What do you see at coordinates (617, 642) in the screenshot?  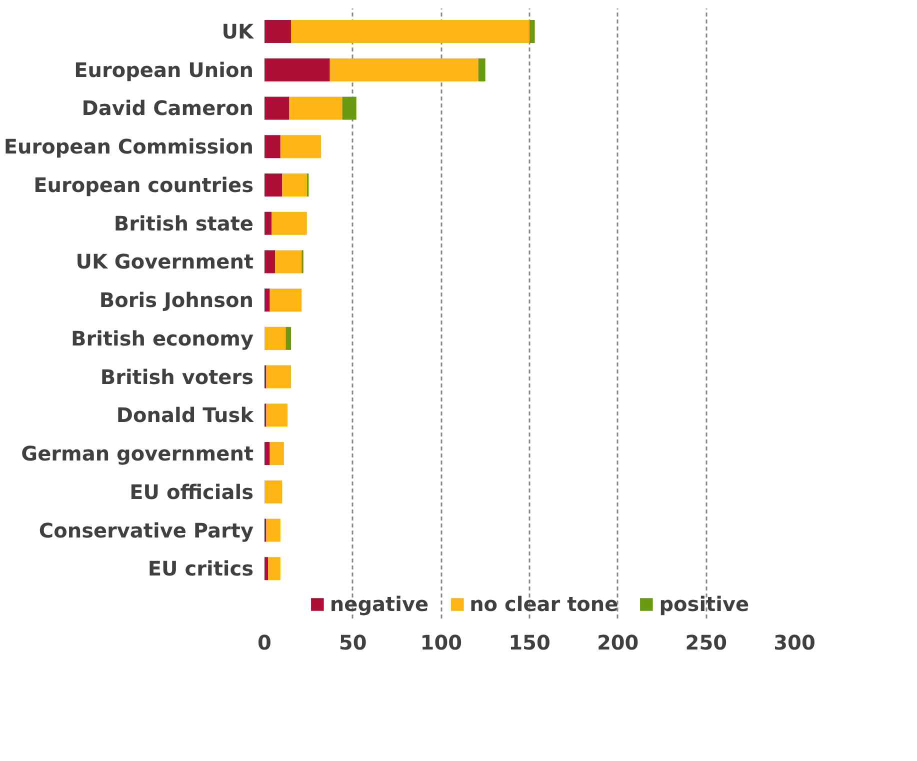 I see `x-tick-label: 200` at bounding box center [617, 642].